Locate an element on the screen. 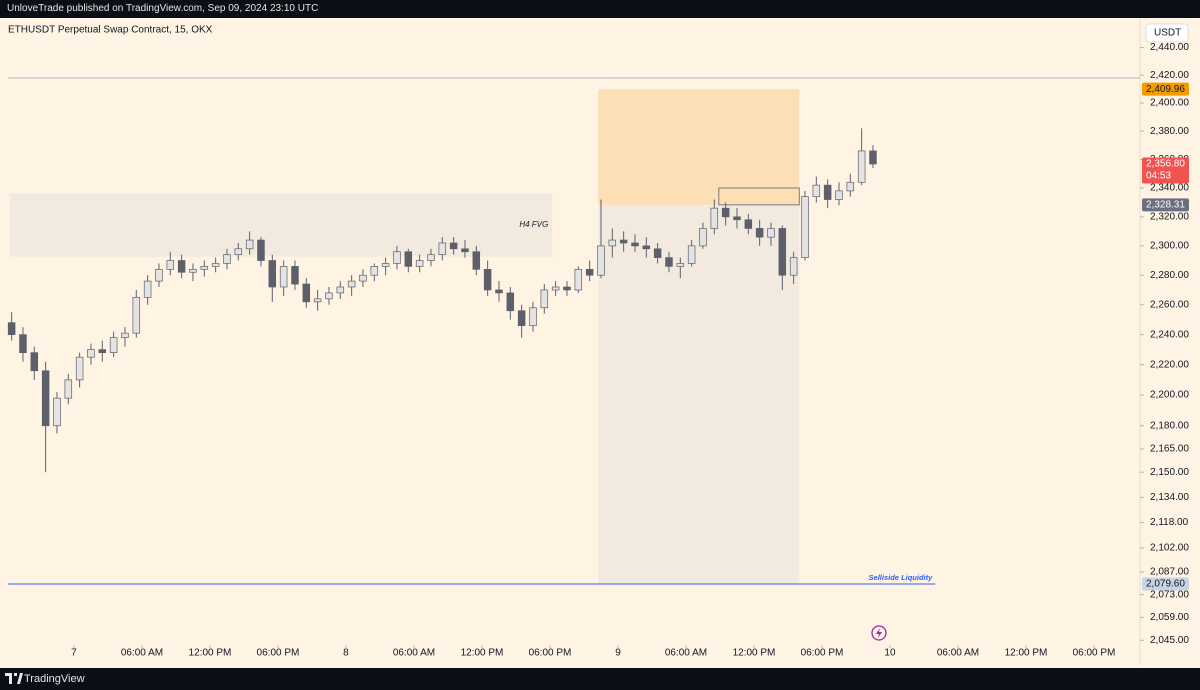 This screenshot has width=1200, height=690. zone-label: H4 FVG is located at coordinates (533, 224).